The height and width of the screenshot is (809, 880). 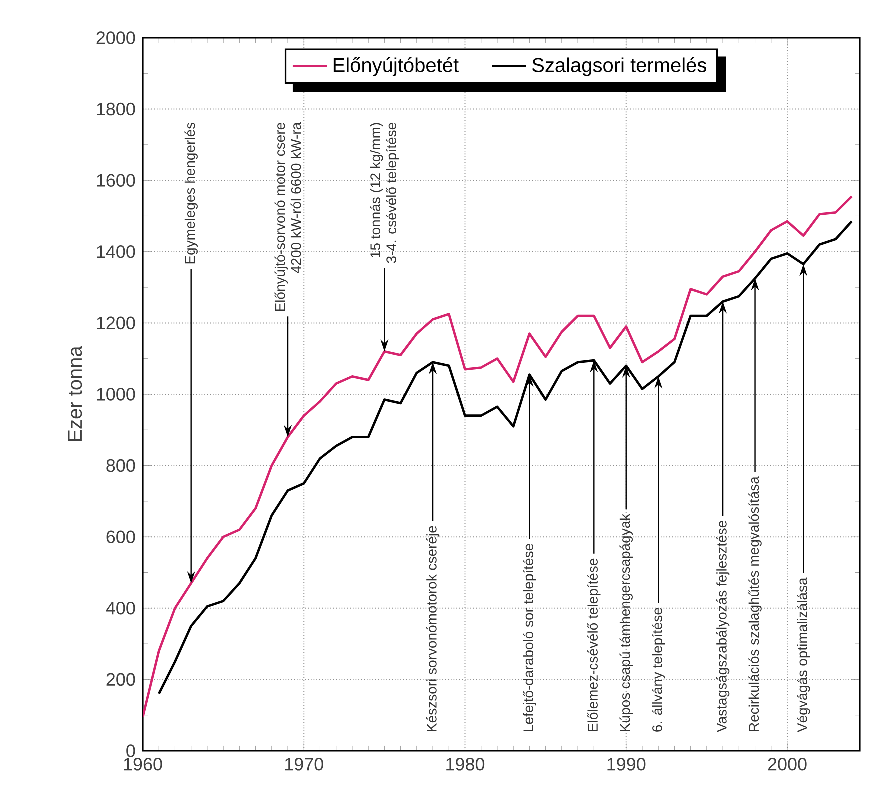 What do you see at coordinates (116, 252) in the screenshot?
I see `y-tick-label: 1400` at bounding box center [116, 252].